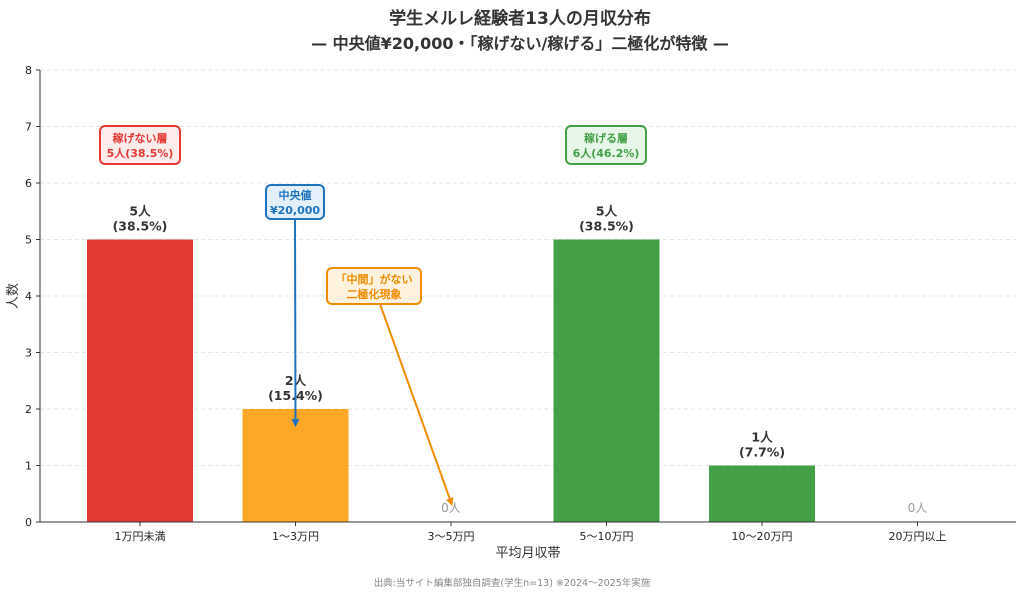 Image resolution: width=1024 pixels, height=597 pixels. Describe the element at coordinates (527, 553) in the screenshot. I see `x-axis-label: 平均月収帯` at that location.